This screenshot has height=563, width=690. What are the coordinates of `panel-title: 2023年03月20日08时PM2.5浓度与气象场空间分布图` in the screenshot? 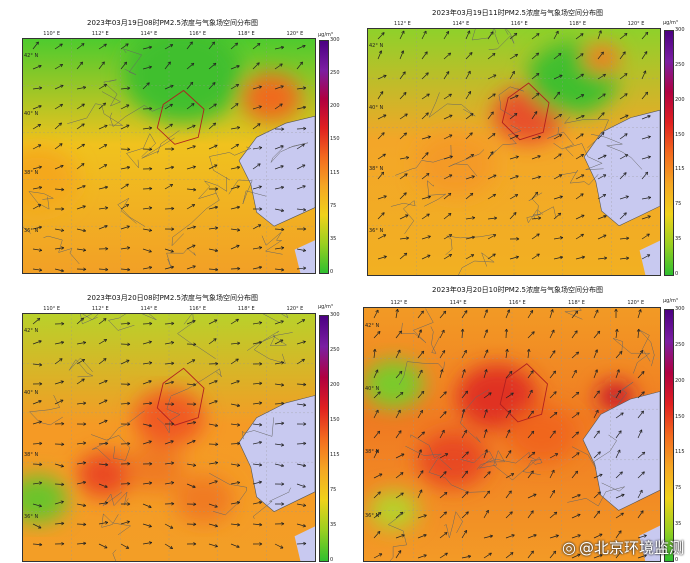 It's located at (172, 298).